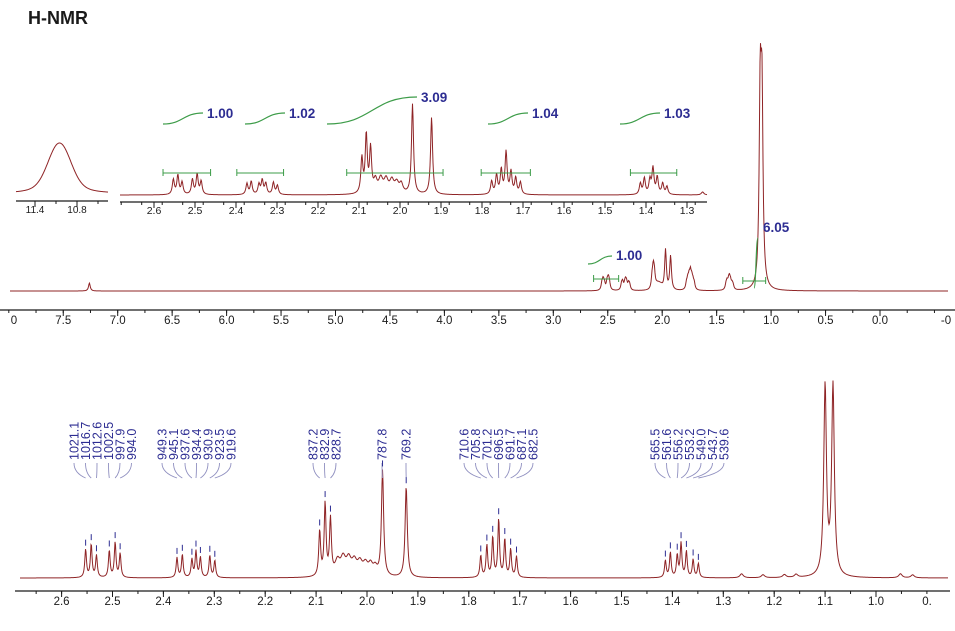 The width and height of the screenshot is (955, 631). Describe the element at coordinates (702, 444) in the screenshot. I see `svg-text: 549.0` at that location.